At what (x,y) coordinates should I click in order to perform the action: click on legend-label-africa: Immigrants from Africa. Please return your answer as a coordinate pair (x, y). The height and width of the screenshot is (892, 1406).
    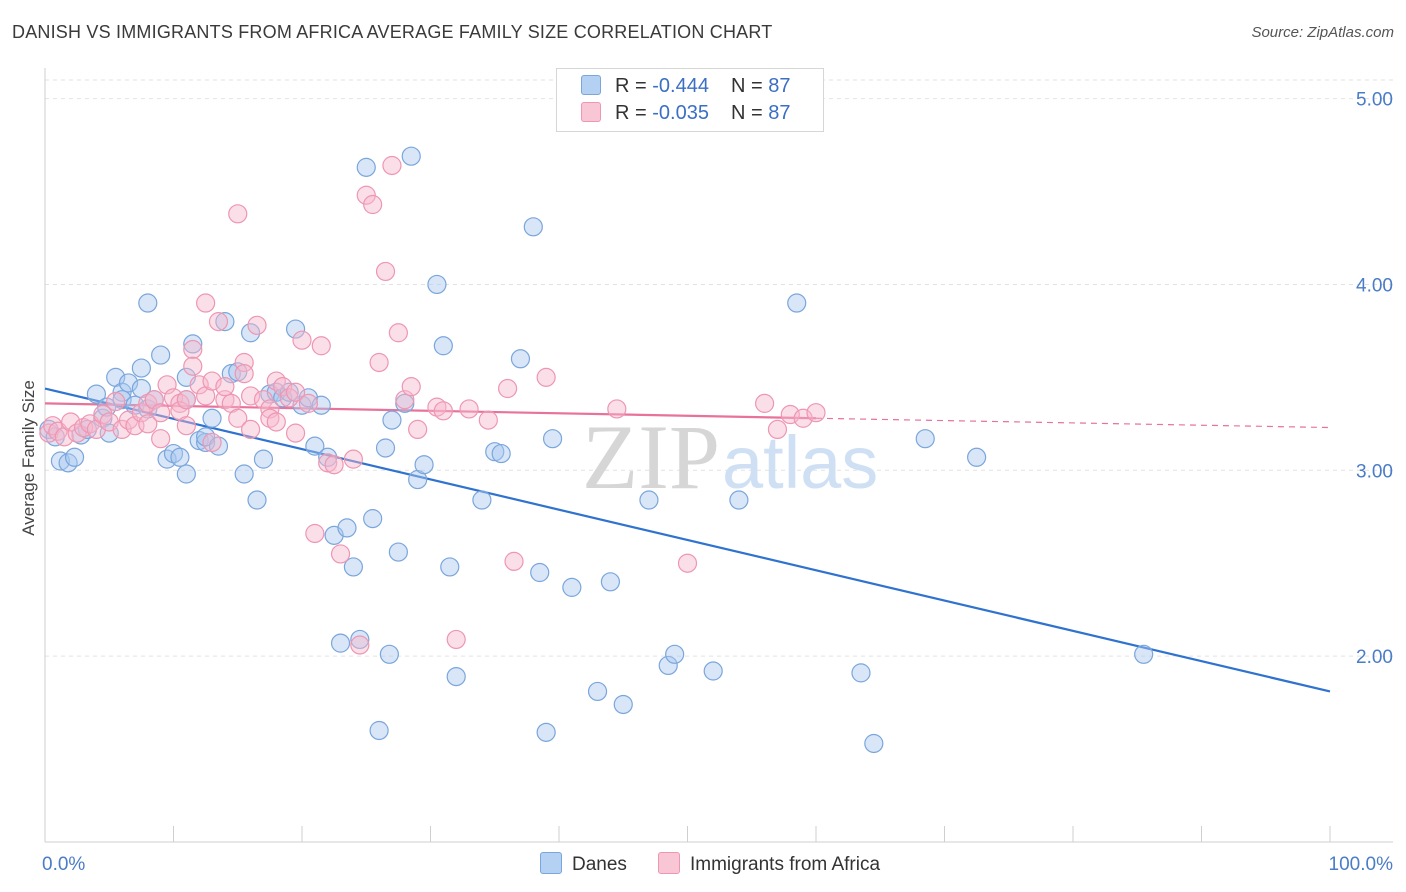
    Looking at the image, I should click on (785, 864).